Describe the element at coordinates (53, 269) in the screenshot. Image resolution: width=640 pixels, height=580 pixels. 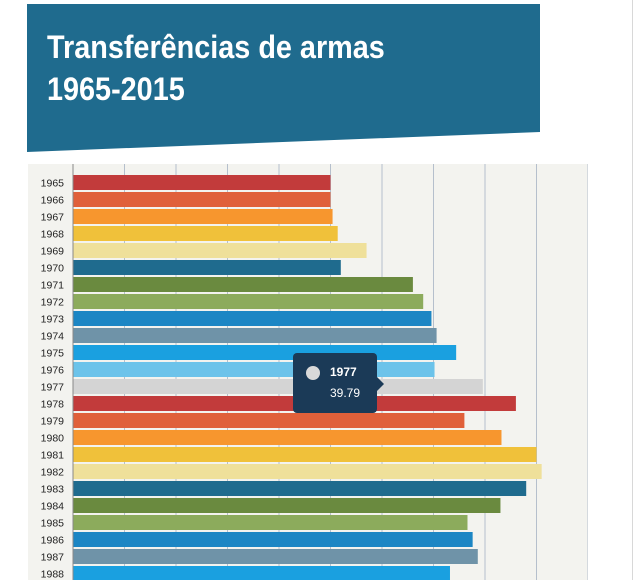
I see `y-tick-label: 1970` at that location.